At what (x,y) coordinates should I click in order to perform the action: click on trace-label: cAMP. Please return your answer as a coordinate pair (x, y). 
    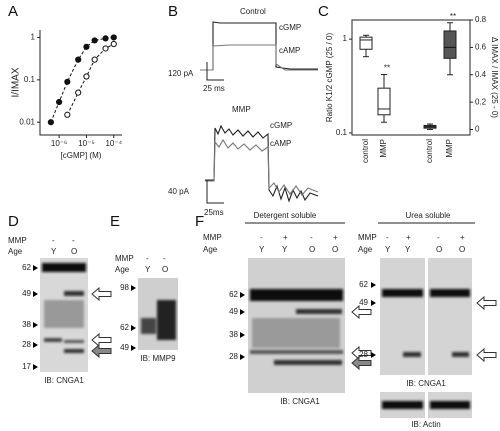
    Looking at the image, I should click on (280, 143).